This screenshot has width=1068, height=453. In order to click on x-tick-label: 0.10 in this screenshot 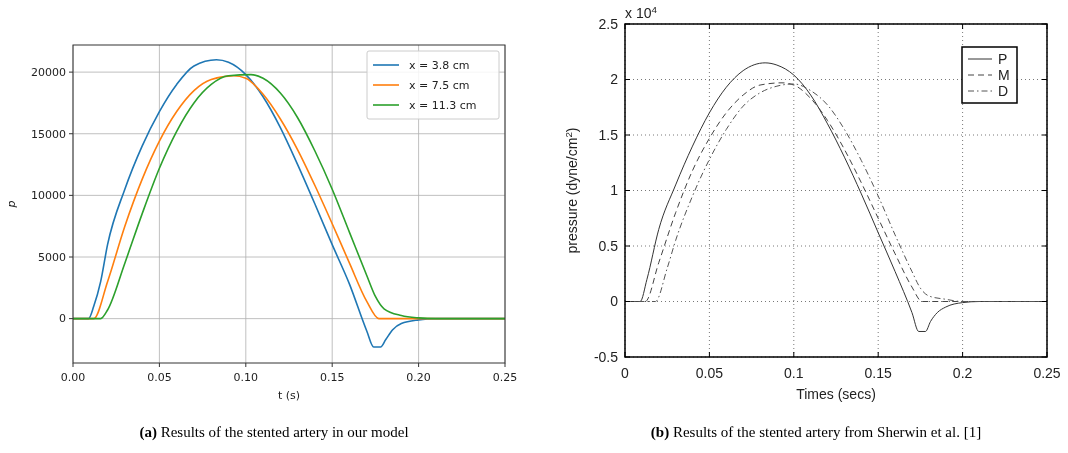, I will do `click(246, 377)`.